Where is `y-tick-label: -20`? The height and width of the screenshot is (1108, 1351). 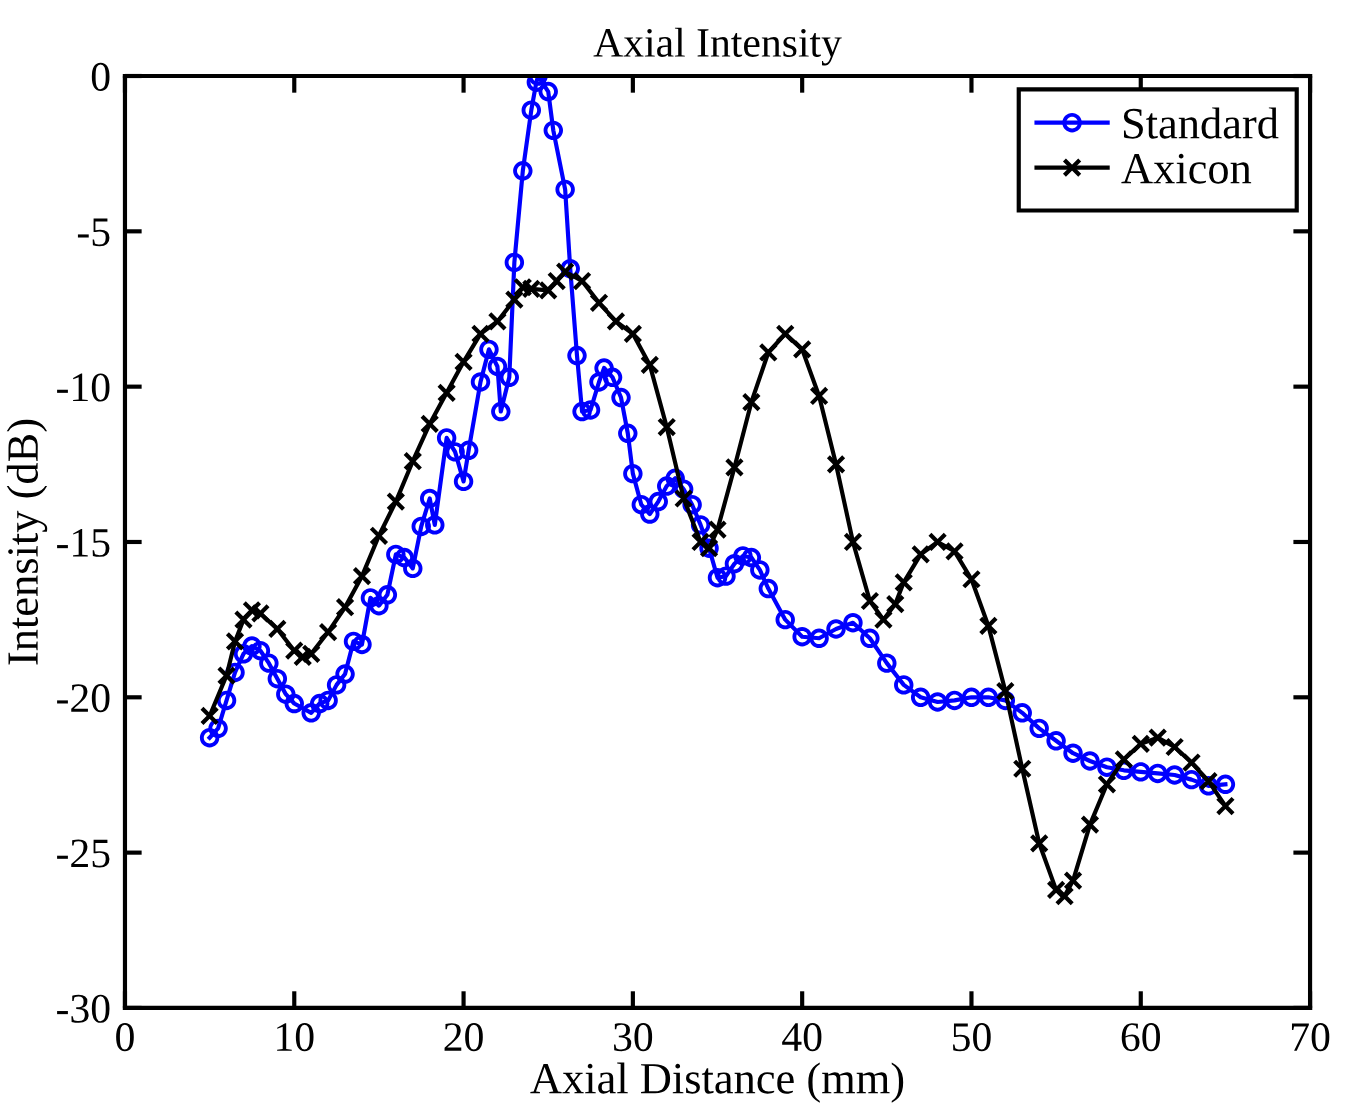 y-tick-label: -20 is located at coordinates (83, 698).